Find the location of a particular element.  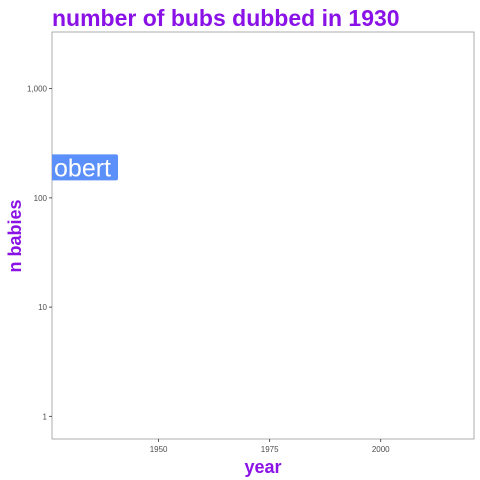

y-axis: 1 10 100 1,000 is located at coordinates (39, 253).